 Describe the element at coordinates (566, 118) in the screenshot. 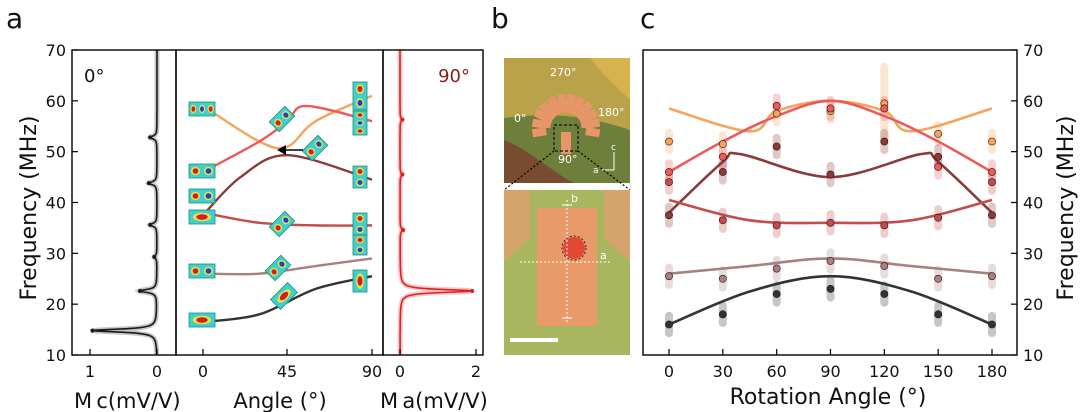

I see `electrode-arc` at that location.